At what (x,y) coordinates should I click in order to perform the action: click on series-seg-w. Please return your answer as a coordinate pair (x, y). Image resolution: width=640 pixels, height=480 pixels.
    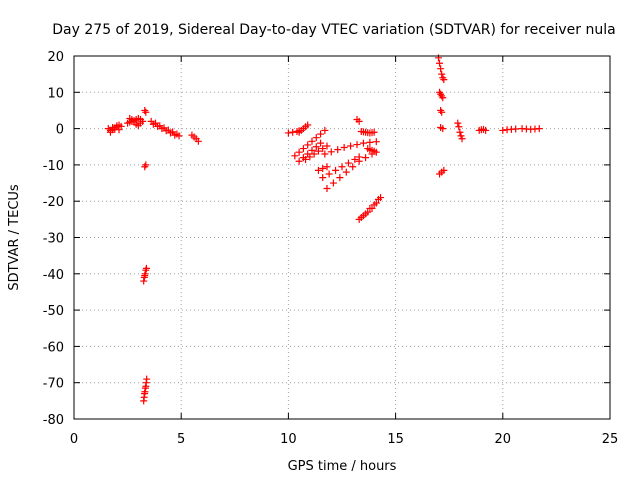
    Looking at the image, I should click on (372, 150).